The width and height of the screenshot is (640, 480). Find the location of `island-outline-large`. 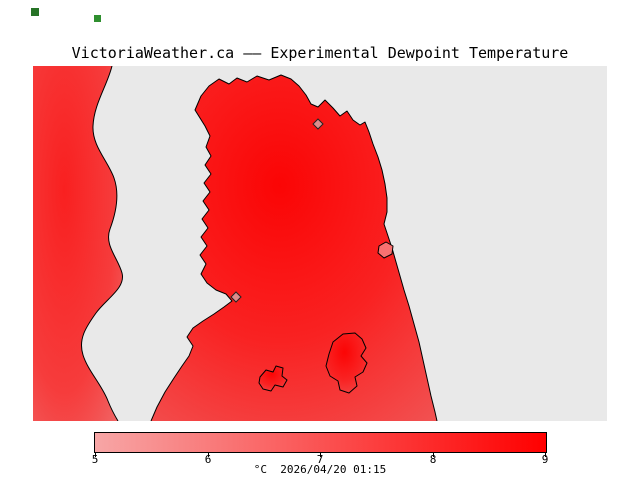

island-outline-large is located at coordinates (346, 363).